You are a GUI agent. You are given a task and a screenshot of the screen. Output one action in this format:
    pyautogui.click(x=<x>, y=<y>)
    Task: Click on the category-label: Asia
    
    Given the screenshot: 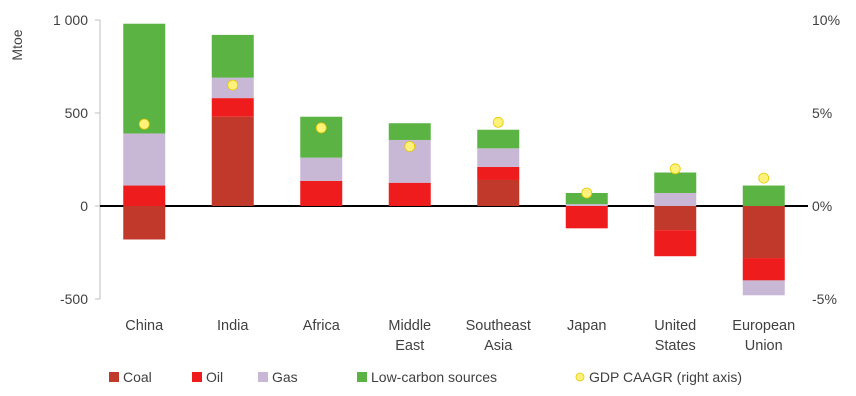 What is the action you would take?
    pyautogui.click(x=498, y=346)
    